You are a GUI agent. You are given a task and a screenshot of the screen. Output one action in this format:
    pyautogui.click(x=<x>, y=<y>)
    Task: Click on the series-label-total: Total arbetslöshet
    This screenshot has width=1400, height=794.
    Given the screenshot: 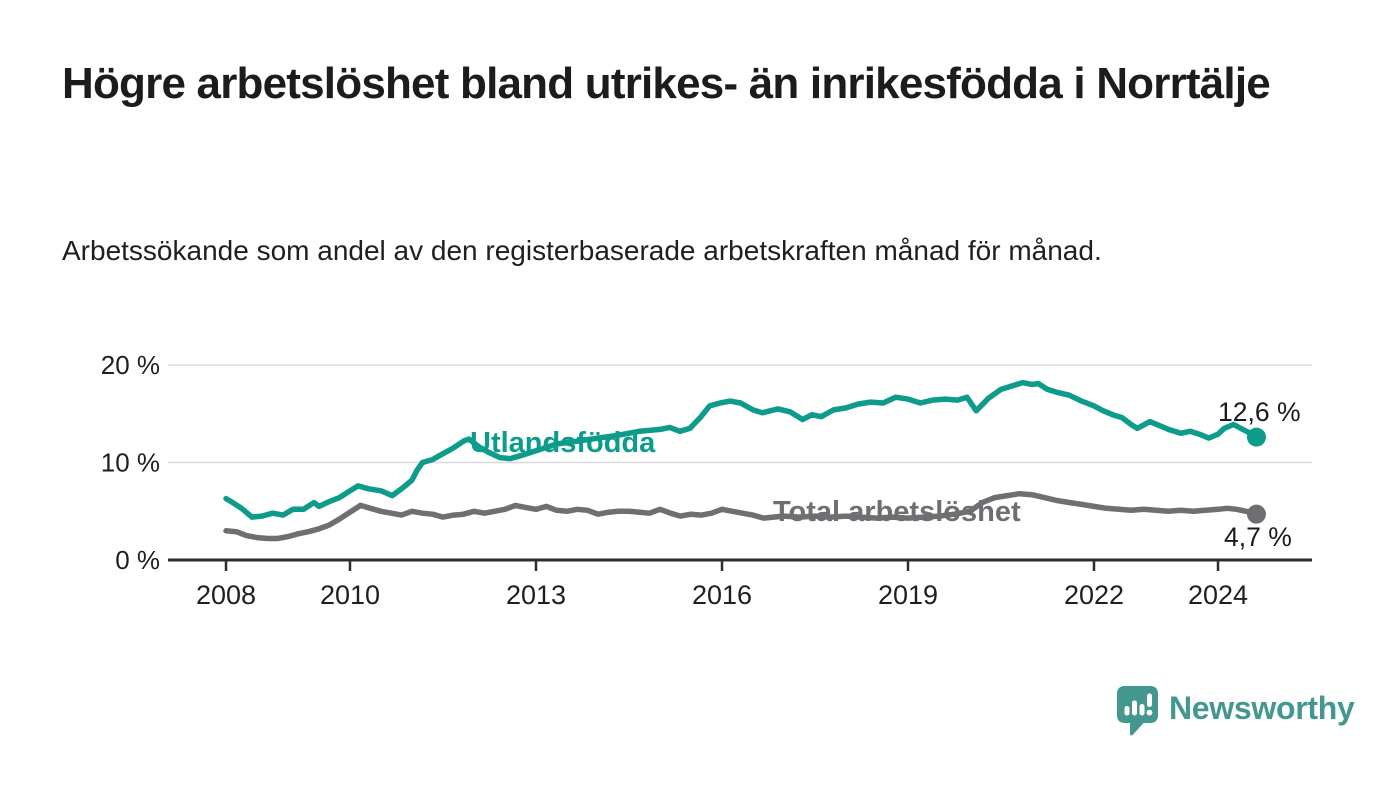 What is the action you would take?
    pyautogui.click(x=897, y=512)
    